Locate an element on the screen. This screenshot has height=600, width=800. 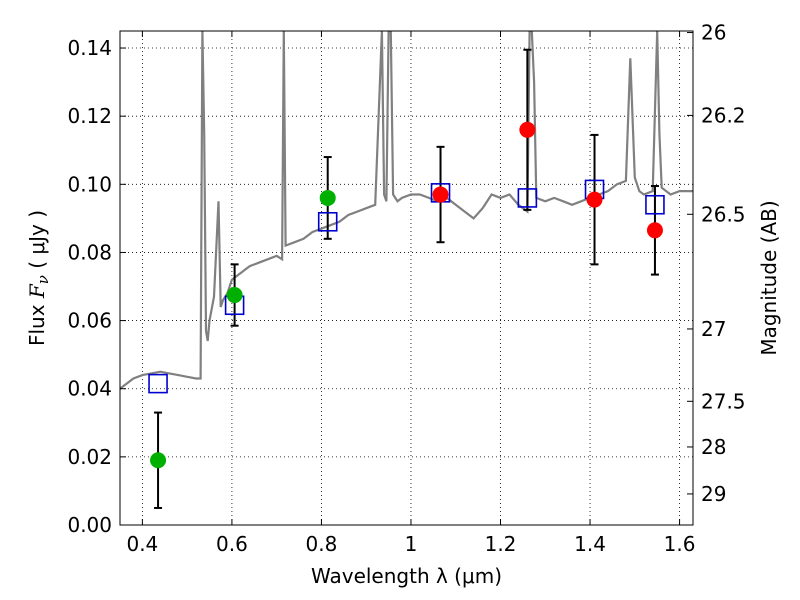
y-tick-label: 0.06 is located at coordinates (89, 321).